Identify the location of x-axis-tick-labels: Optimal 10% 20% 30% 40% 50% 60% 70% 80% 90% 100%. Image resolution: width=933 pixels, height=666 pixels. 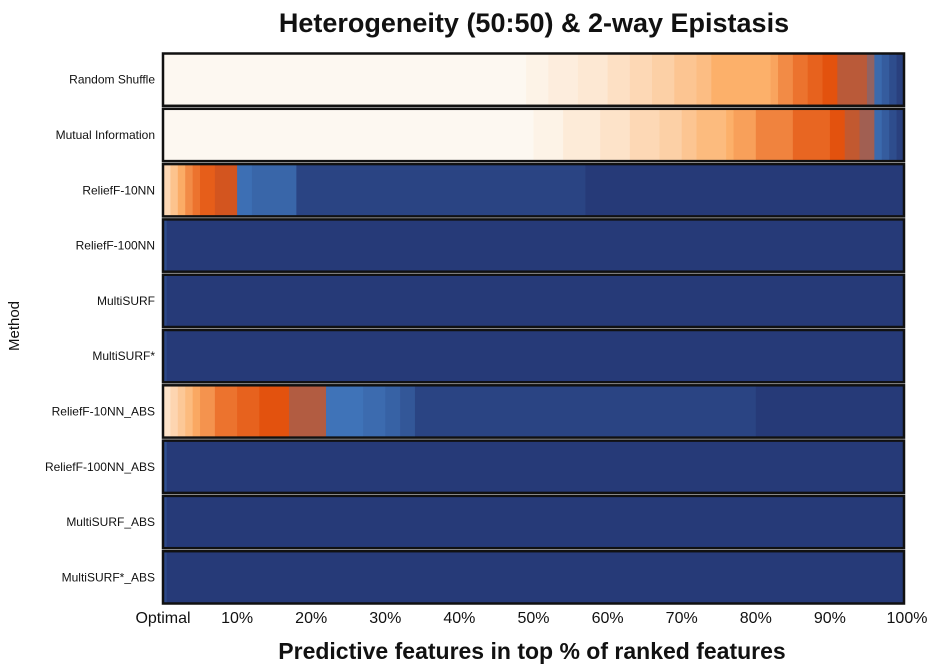
(531, 618).